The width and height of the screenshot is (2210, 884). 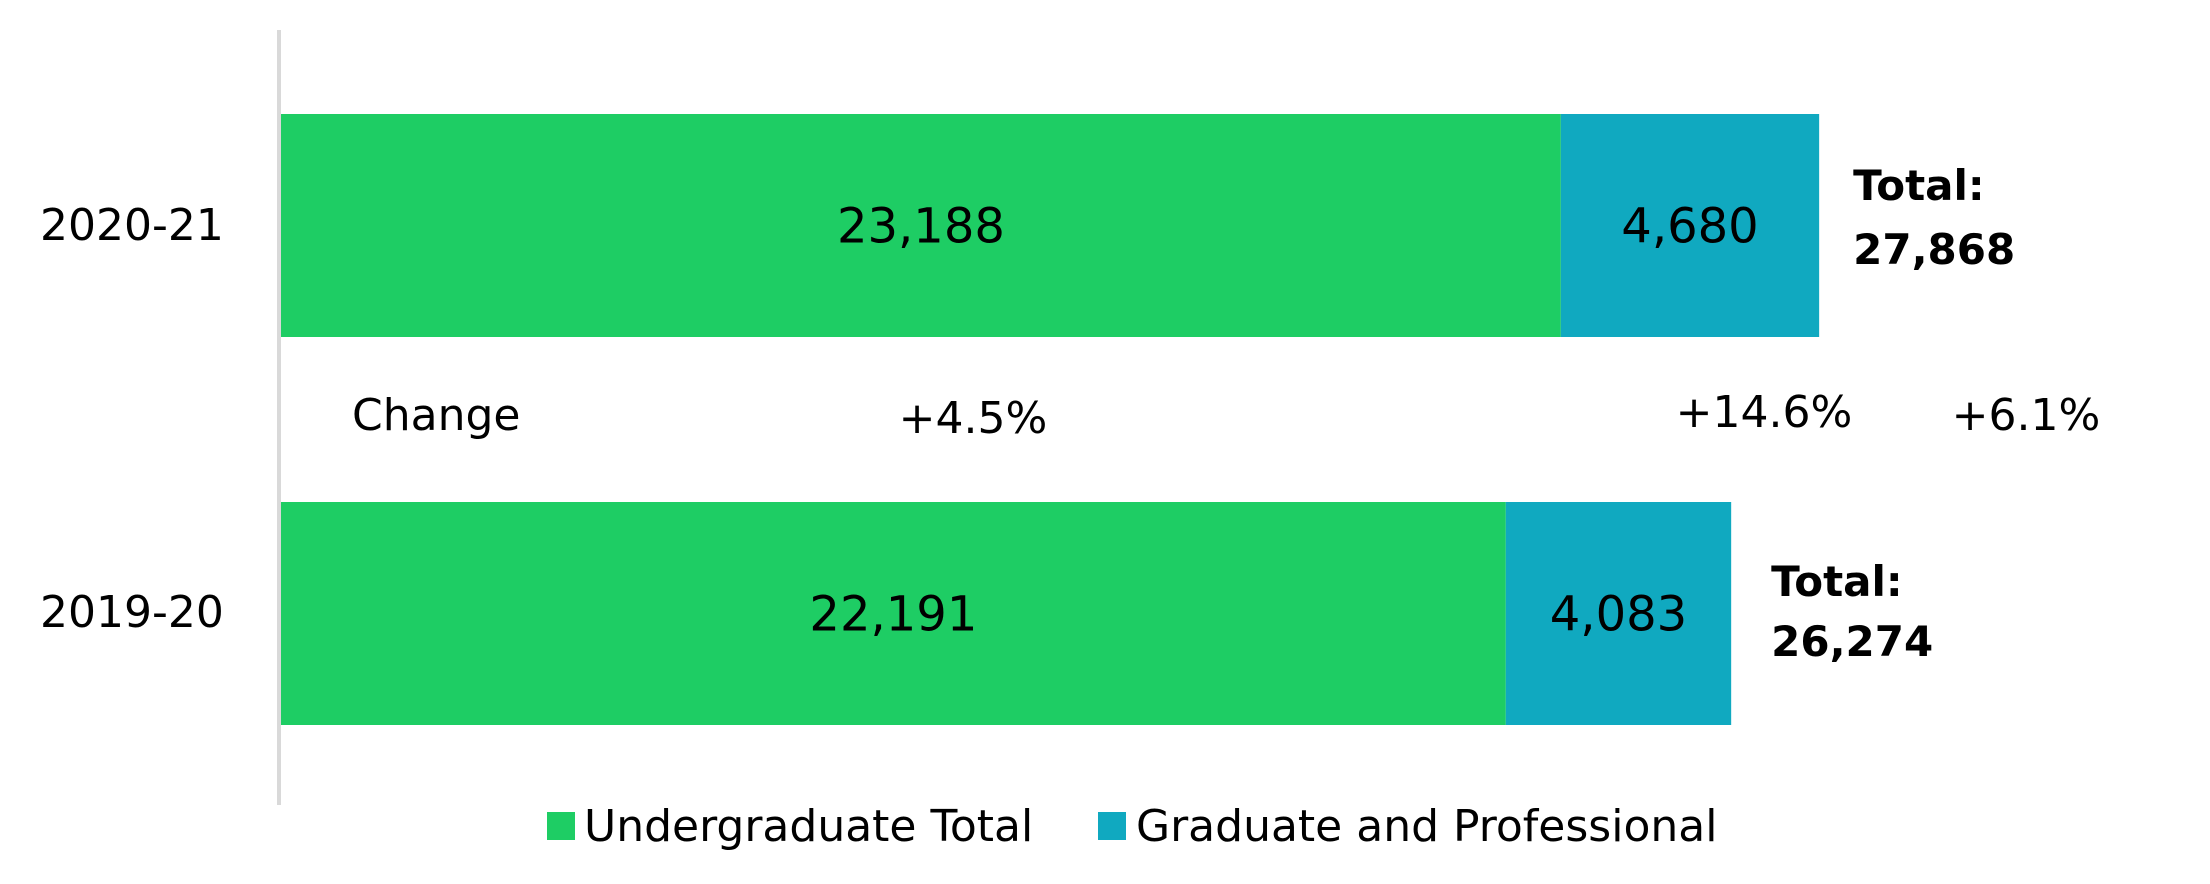 I want to click on change-label: Change, so click(x=436, y=415).